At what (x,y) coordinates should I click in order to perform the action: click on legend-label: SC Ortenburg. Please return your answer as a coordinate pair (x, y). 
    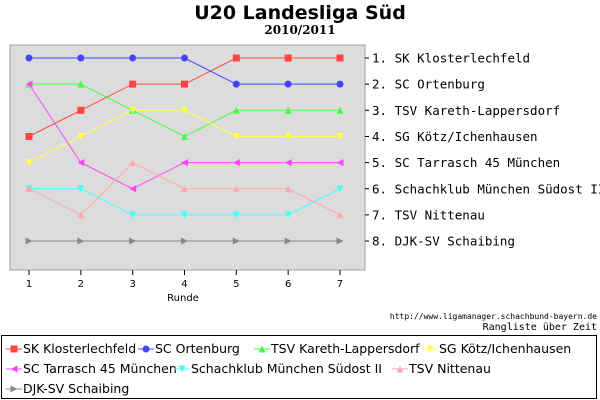
    Looking at the image, I should click on (197, 348).